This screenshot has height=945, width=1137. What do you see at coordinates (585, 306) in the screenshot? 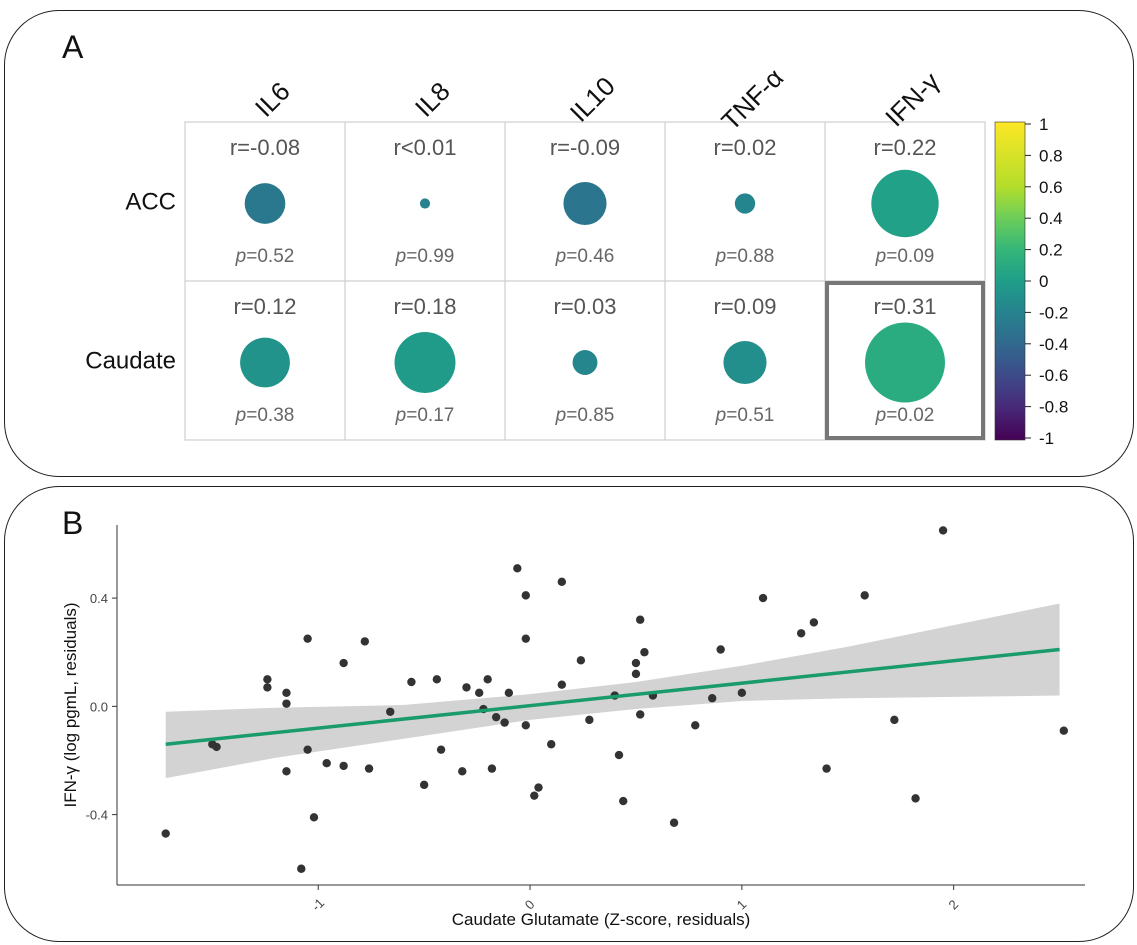
I see `r-value-label: r=0.03` at bounding box center [585, 306].